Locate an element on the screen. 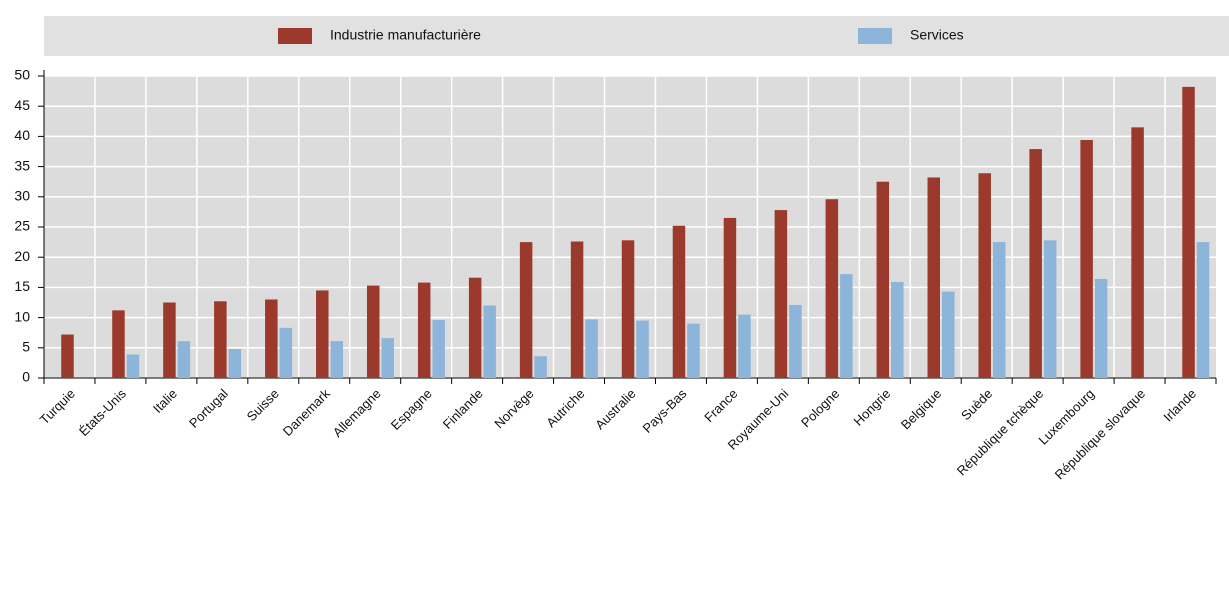 The height and width of the screenshot is (613, 1229). x-tick-label: Hongrie is located at coordinates (872, 407).